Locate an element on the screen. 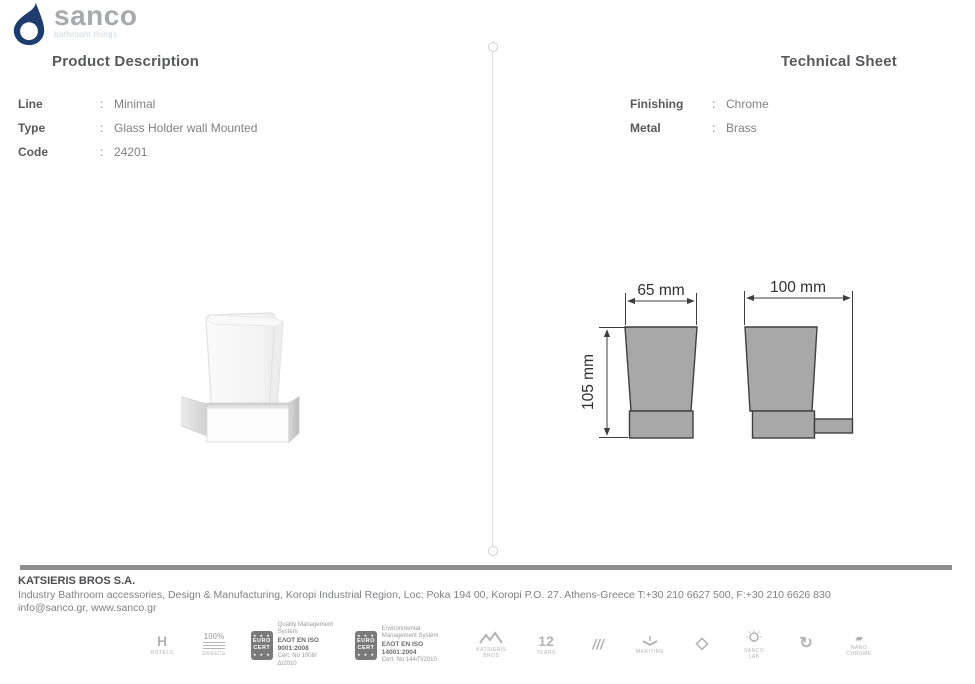 The width and height of the screenshot is (975, 684). divider-bottom-dot is located at coordinates (493, 551).